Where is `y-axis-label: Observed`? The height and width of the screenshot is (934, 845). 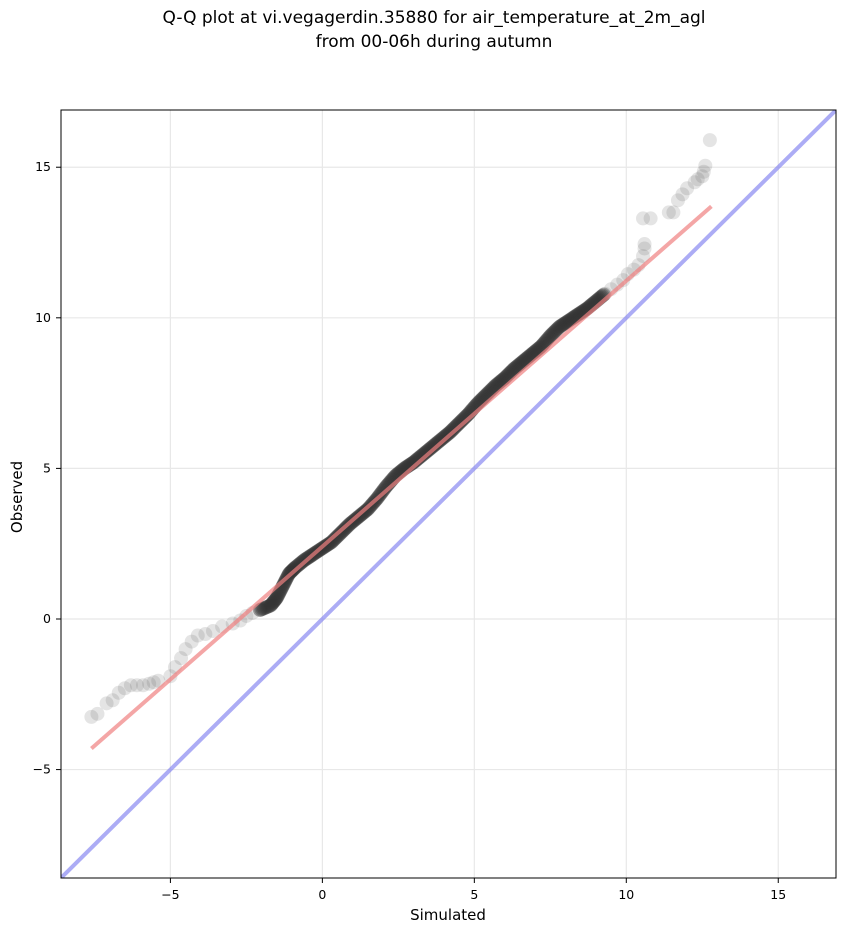
y-axis-label: Observed is located at coordinates (17, 497).